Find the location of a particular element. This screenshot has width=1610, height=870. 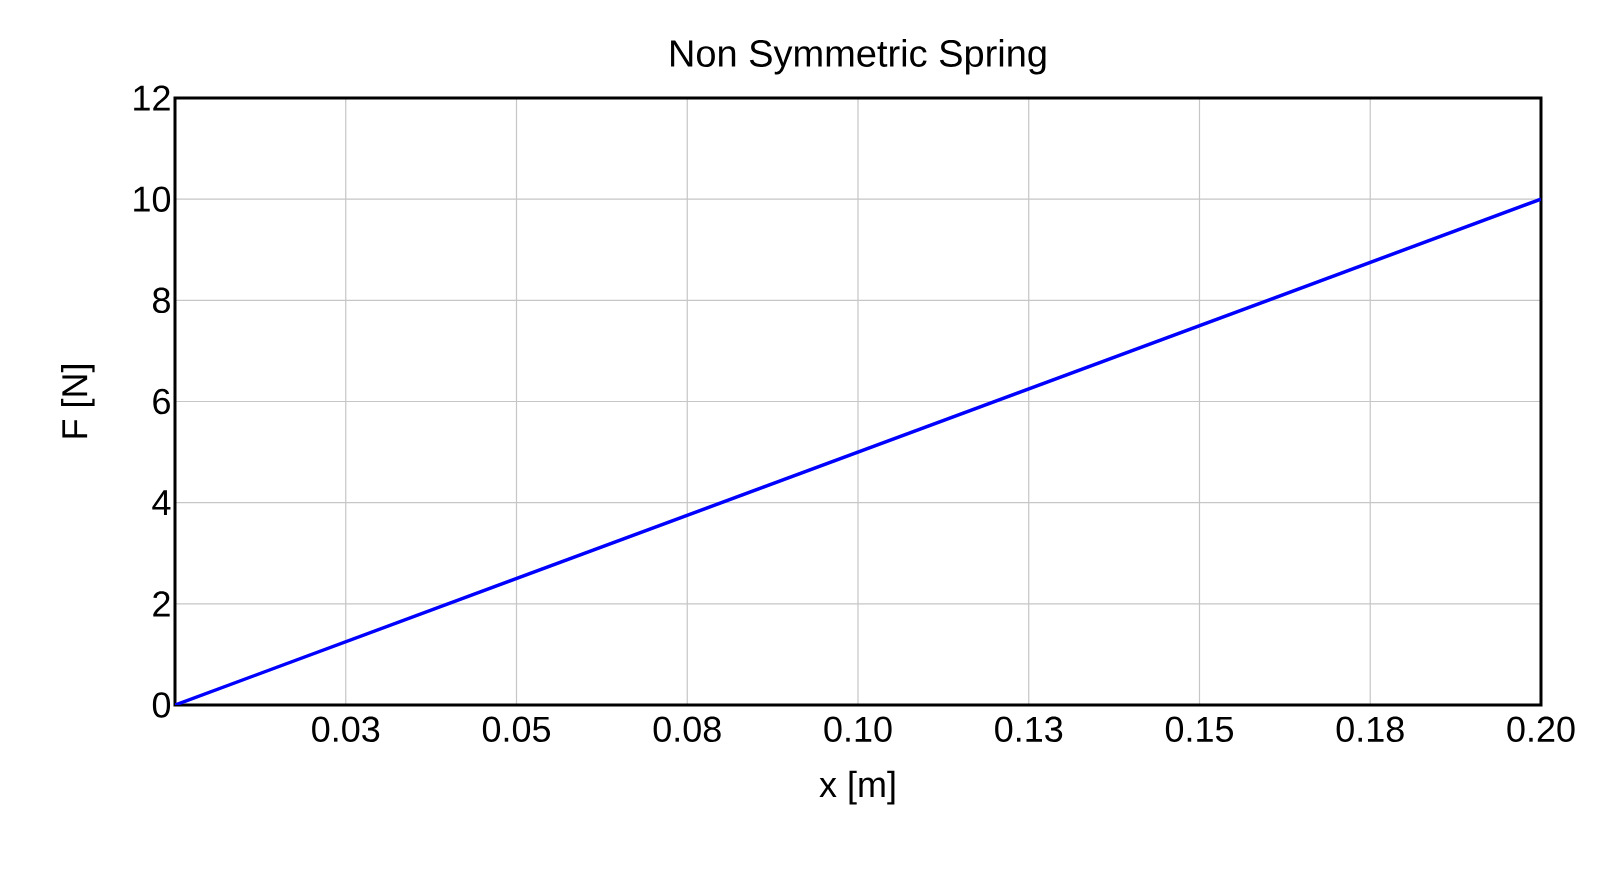

x-tick-label: 0.18 is located at coordinates (1370, 729).